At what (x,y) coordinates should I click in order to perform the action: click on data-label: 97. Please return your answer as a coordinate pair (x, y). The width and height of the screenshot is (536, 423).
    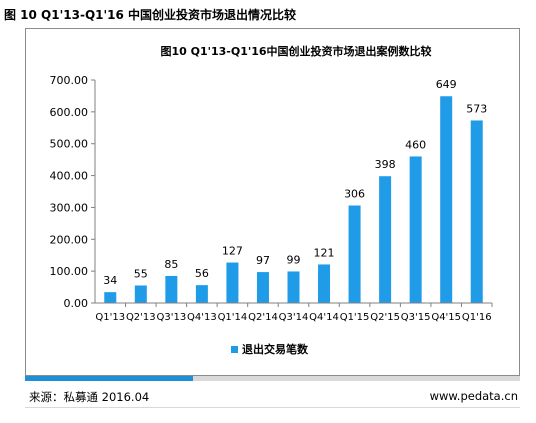
    Looking at the image, I should click on (263, 260).